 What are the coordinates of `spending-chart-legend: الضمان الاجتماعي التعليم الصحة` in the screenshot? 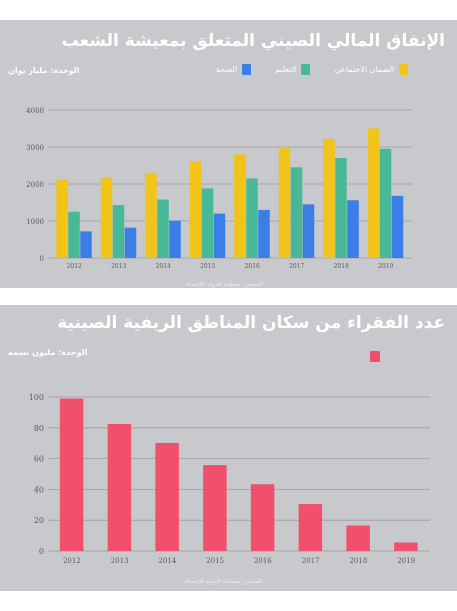 It's located at (312, 69).